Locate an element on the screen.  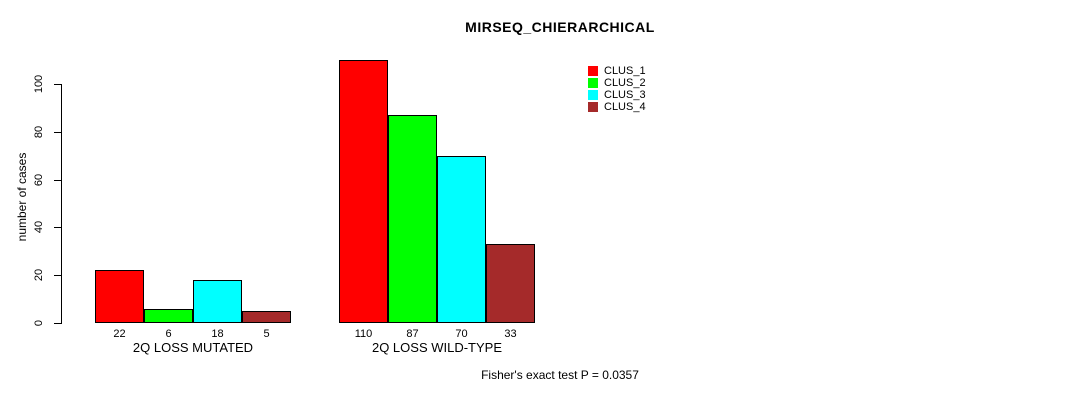
bar-value-label: 18 is located at coordinates (217, 334).